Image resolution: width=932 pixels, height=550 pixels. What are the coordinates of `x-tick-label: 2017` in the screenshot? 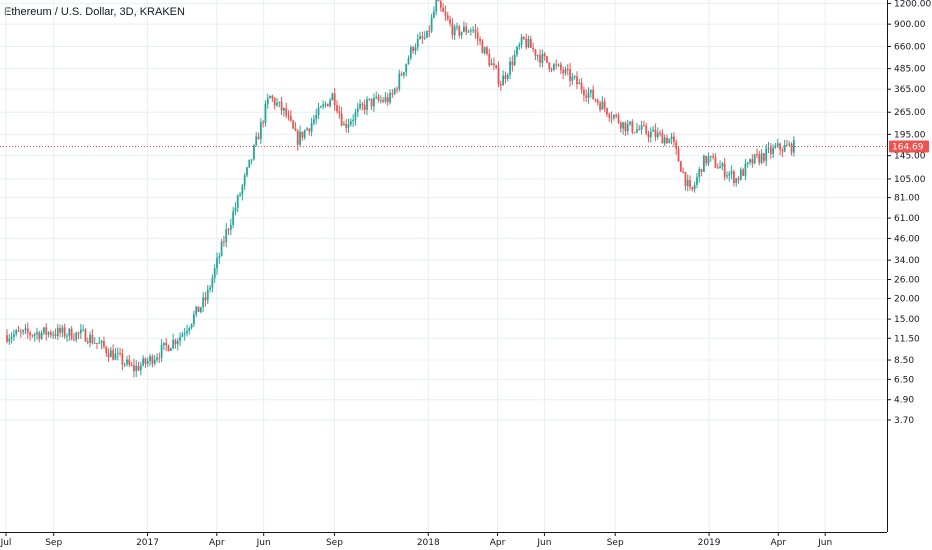 It's located at (147, 543).